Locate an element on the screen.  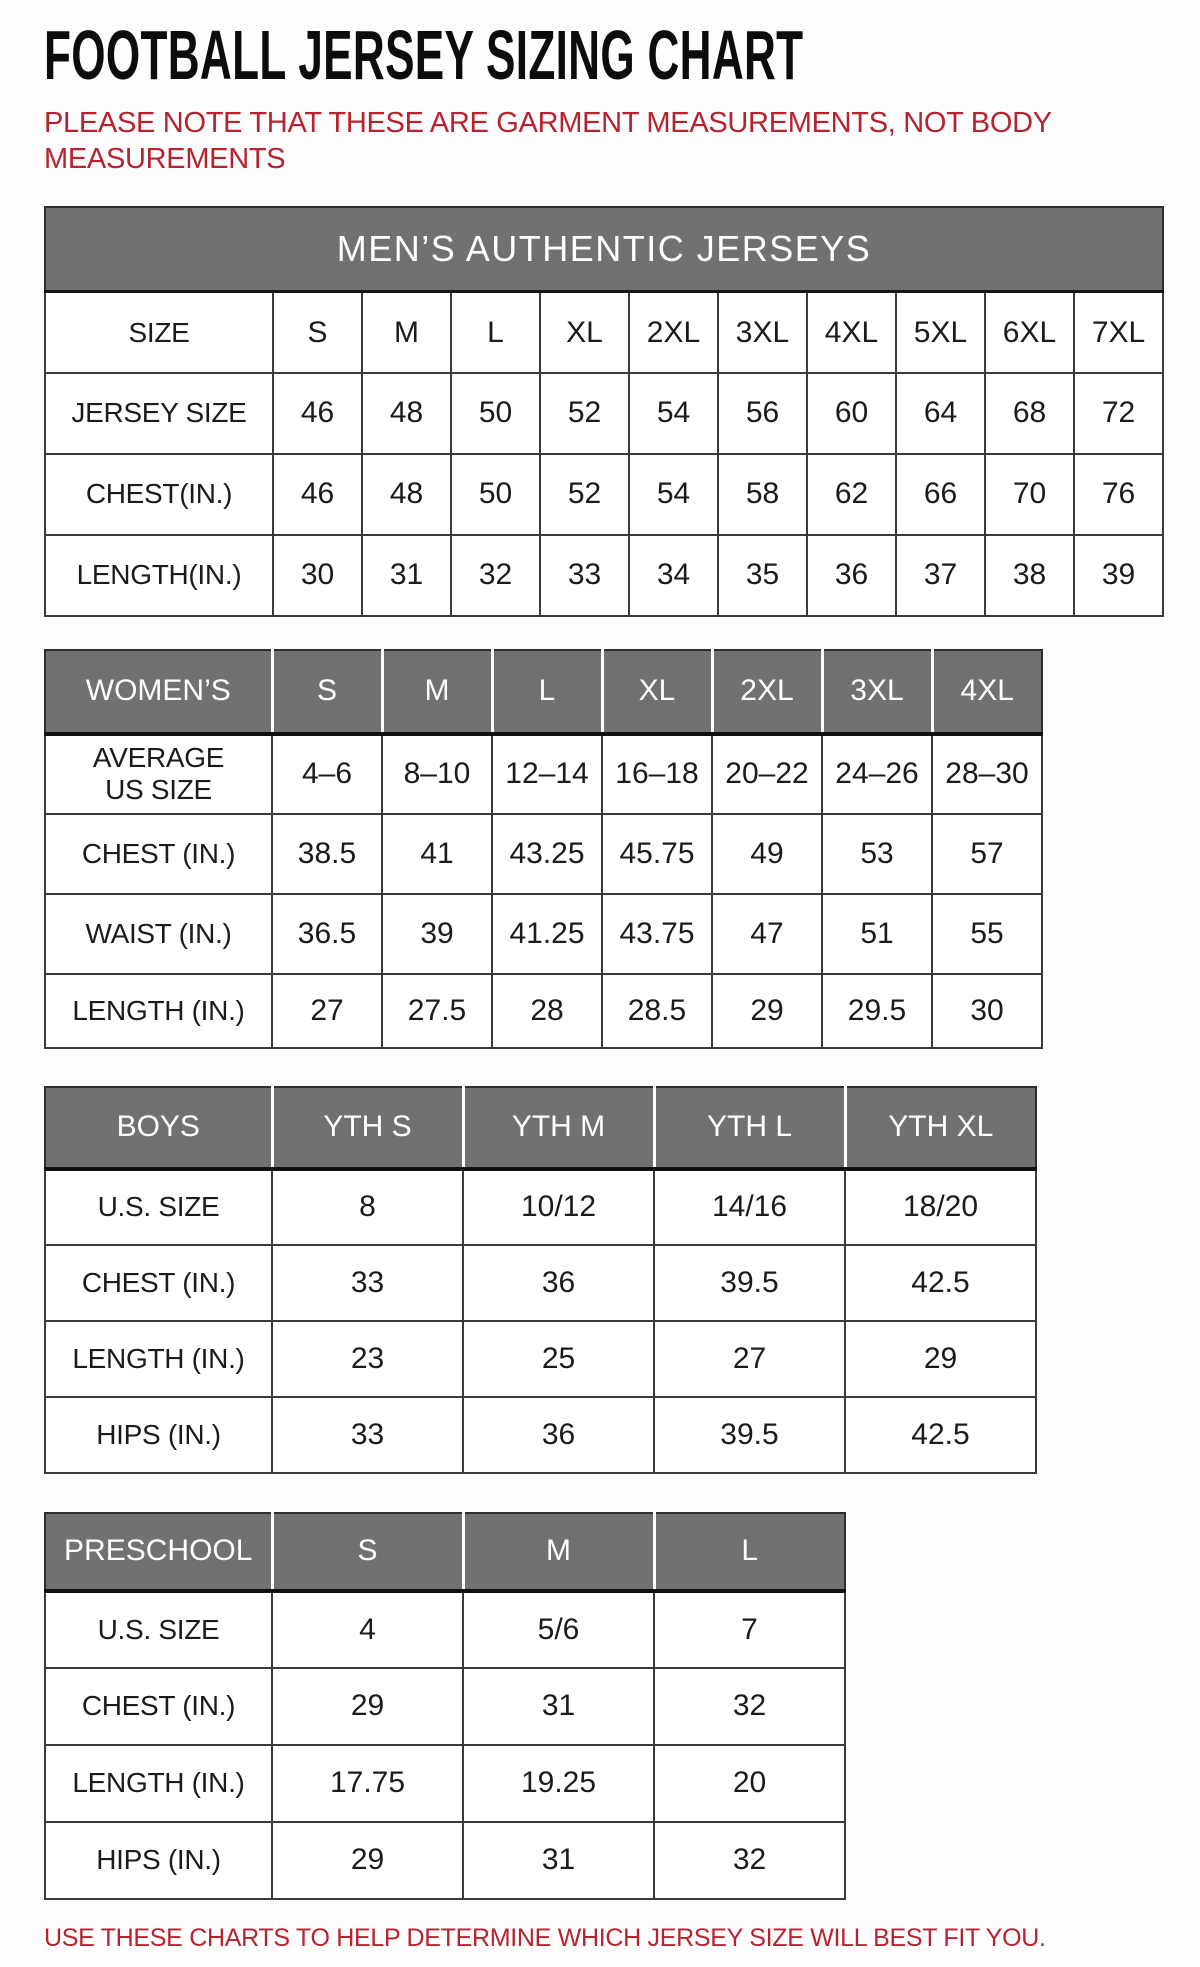
row-label-cell: HIPS (IN.) is located at coordinates (158, 1860).